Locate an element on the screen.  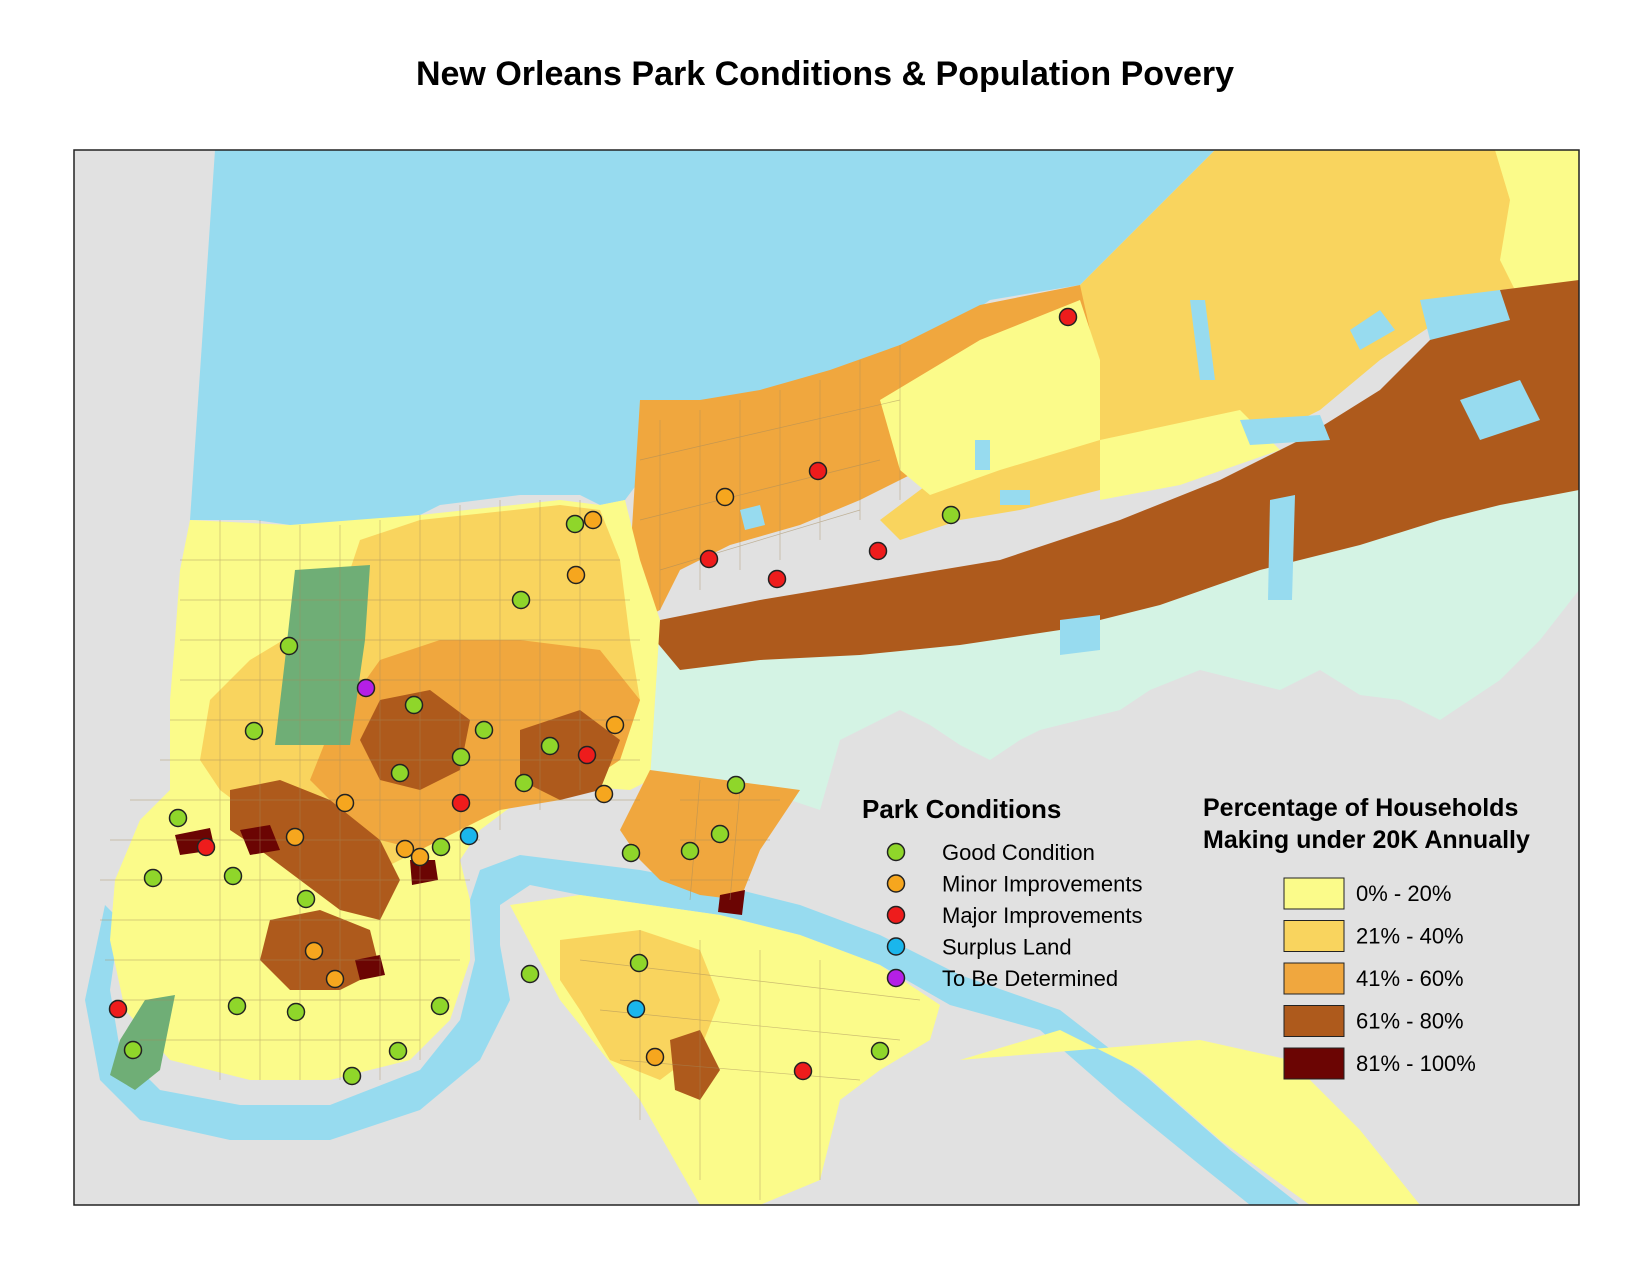
westbank-land is located at coordinates (1190, 1117).